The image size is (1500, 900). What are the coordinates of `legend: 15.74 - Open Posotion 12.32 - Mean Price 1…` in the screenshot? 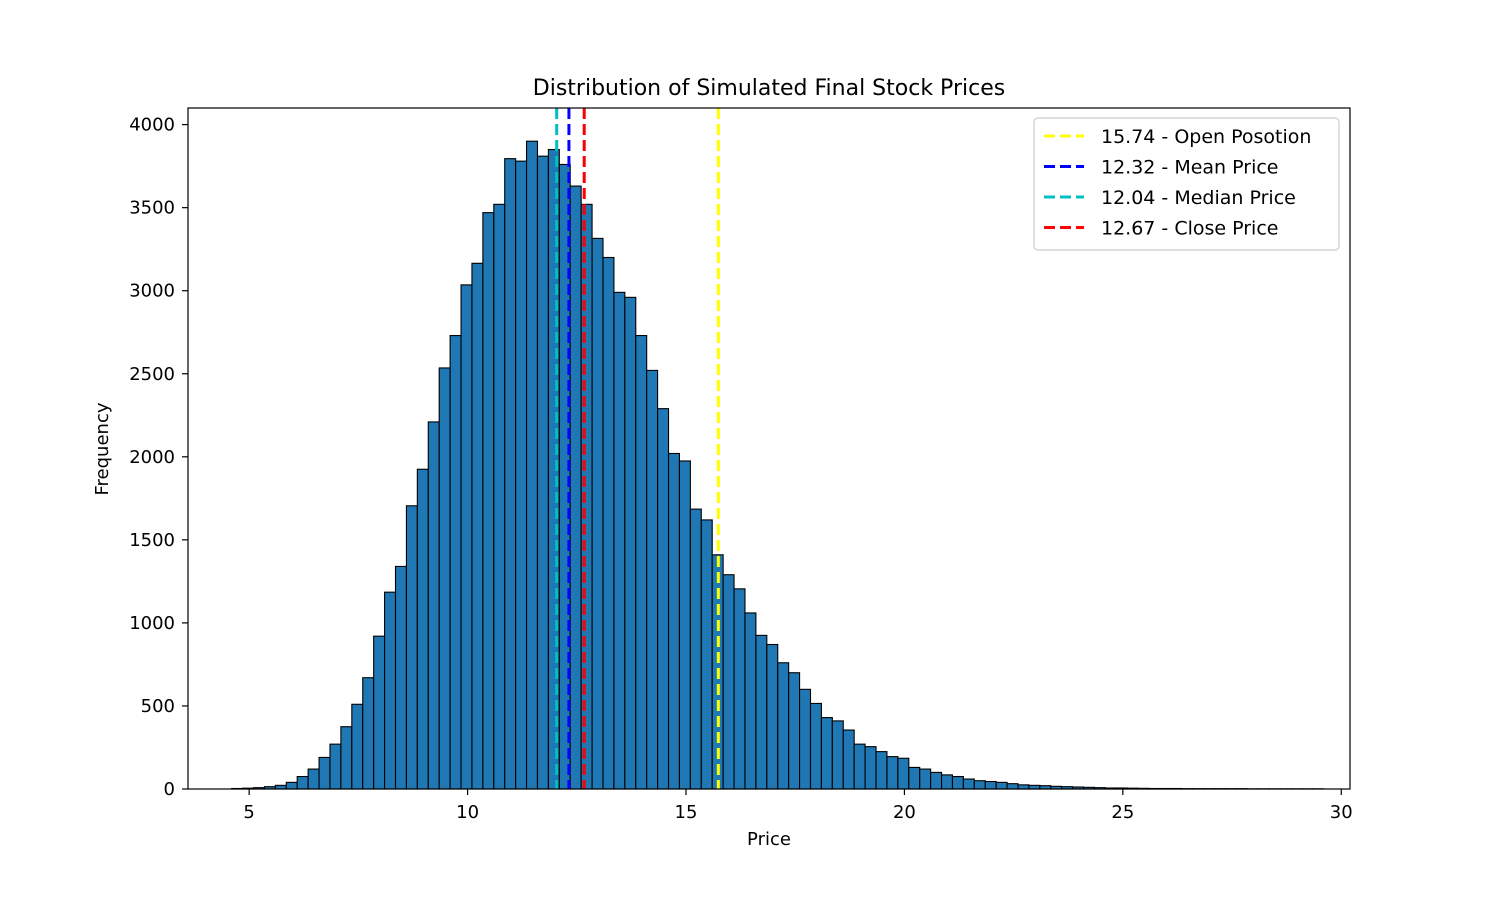 It's located at (1186, 184).